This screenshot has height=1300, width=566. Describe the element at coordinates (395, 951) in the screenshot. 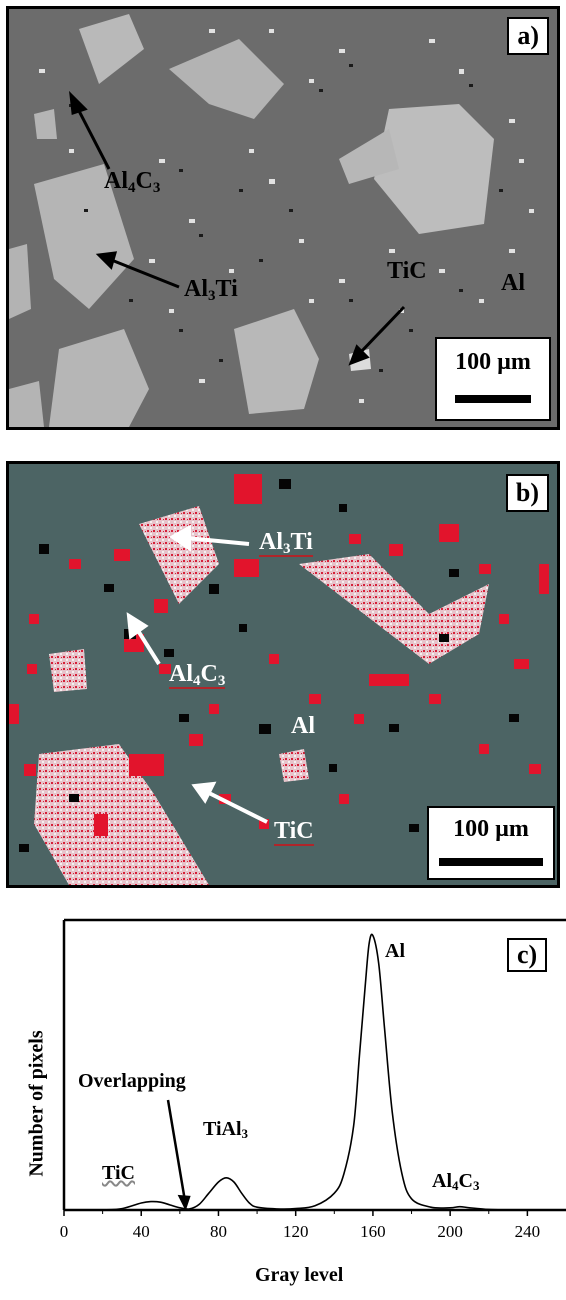

I see `peak-label-al: Al` at that location.